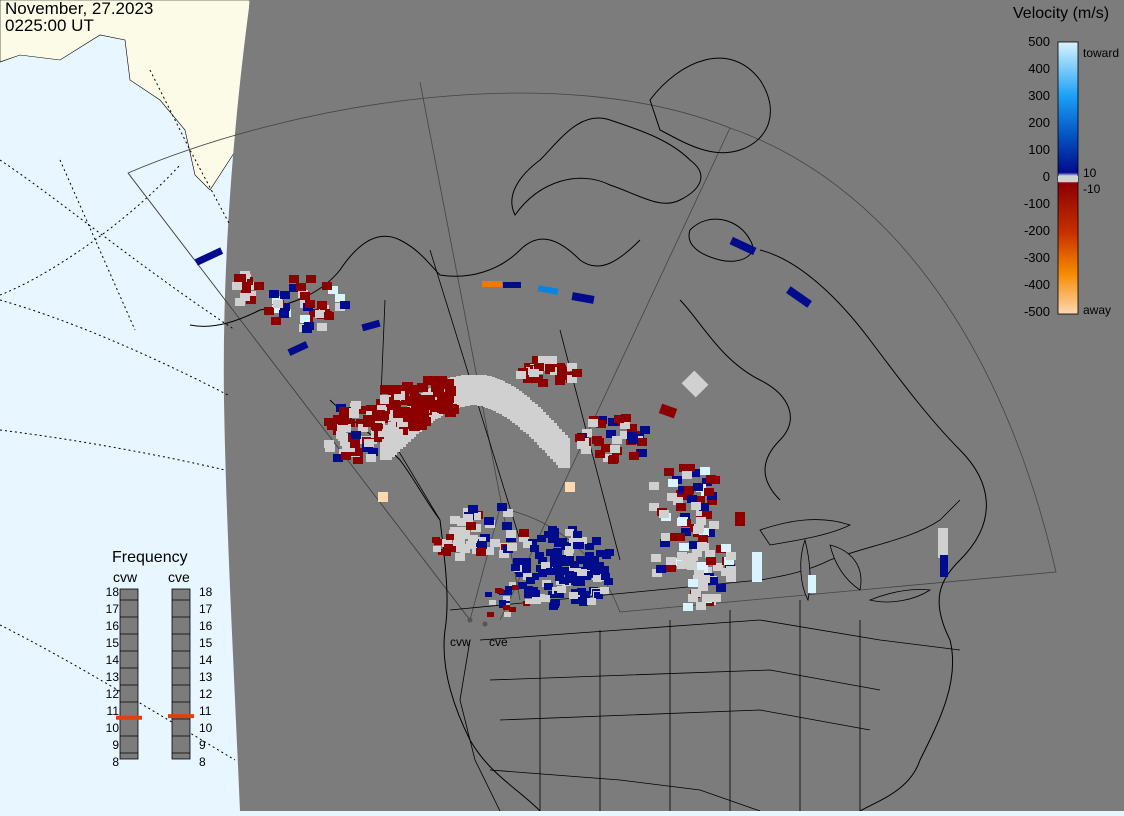 The height and width of the screenshot is (816, 1124). Describe the element at coordinates (202, 745) in the screenshot. I see `frequency-tick: 9` at that location.